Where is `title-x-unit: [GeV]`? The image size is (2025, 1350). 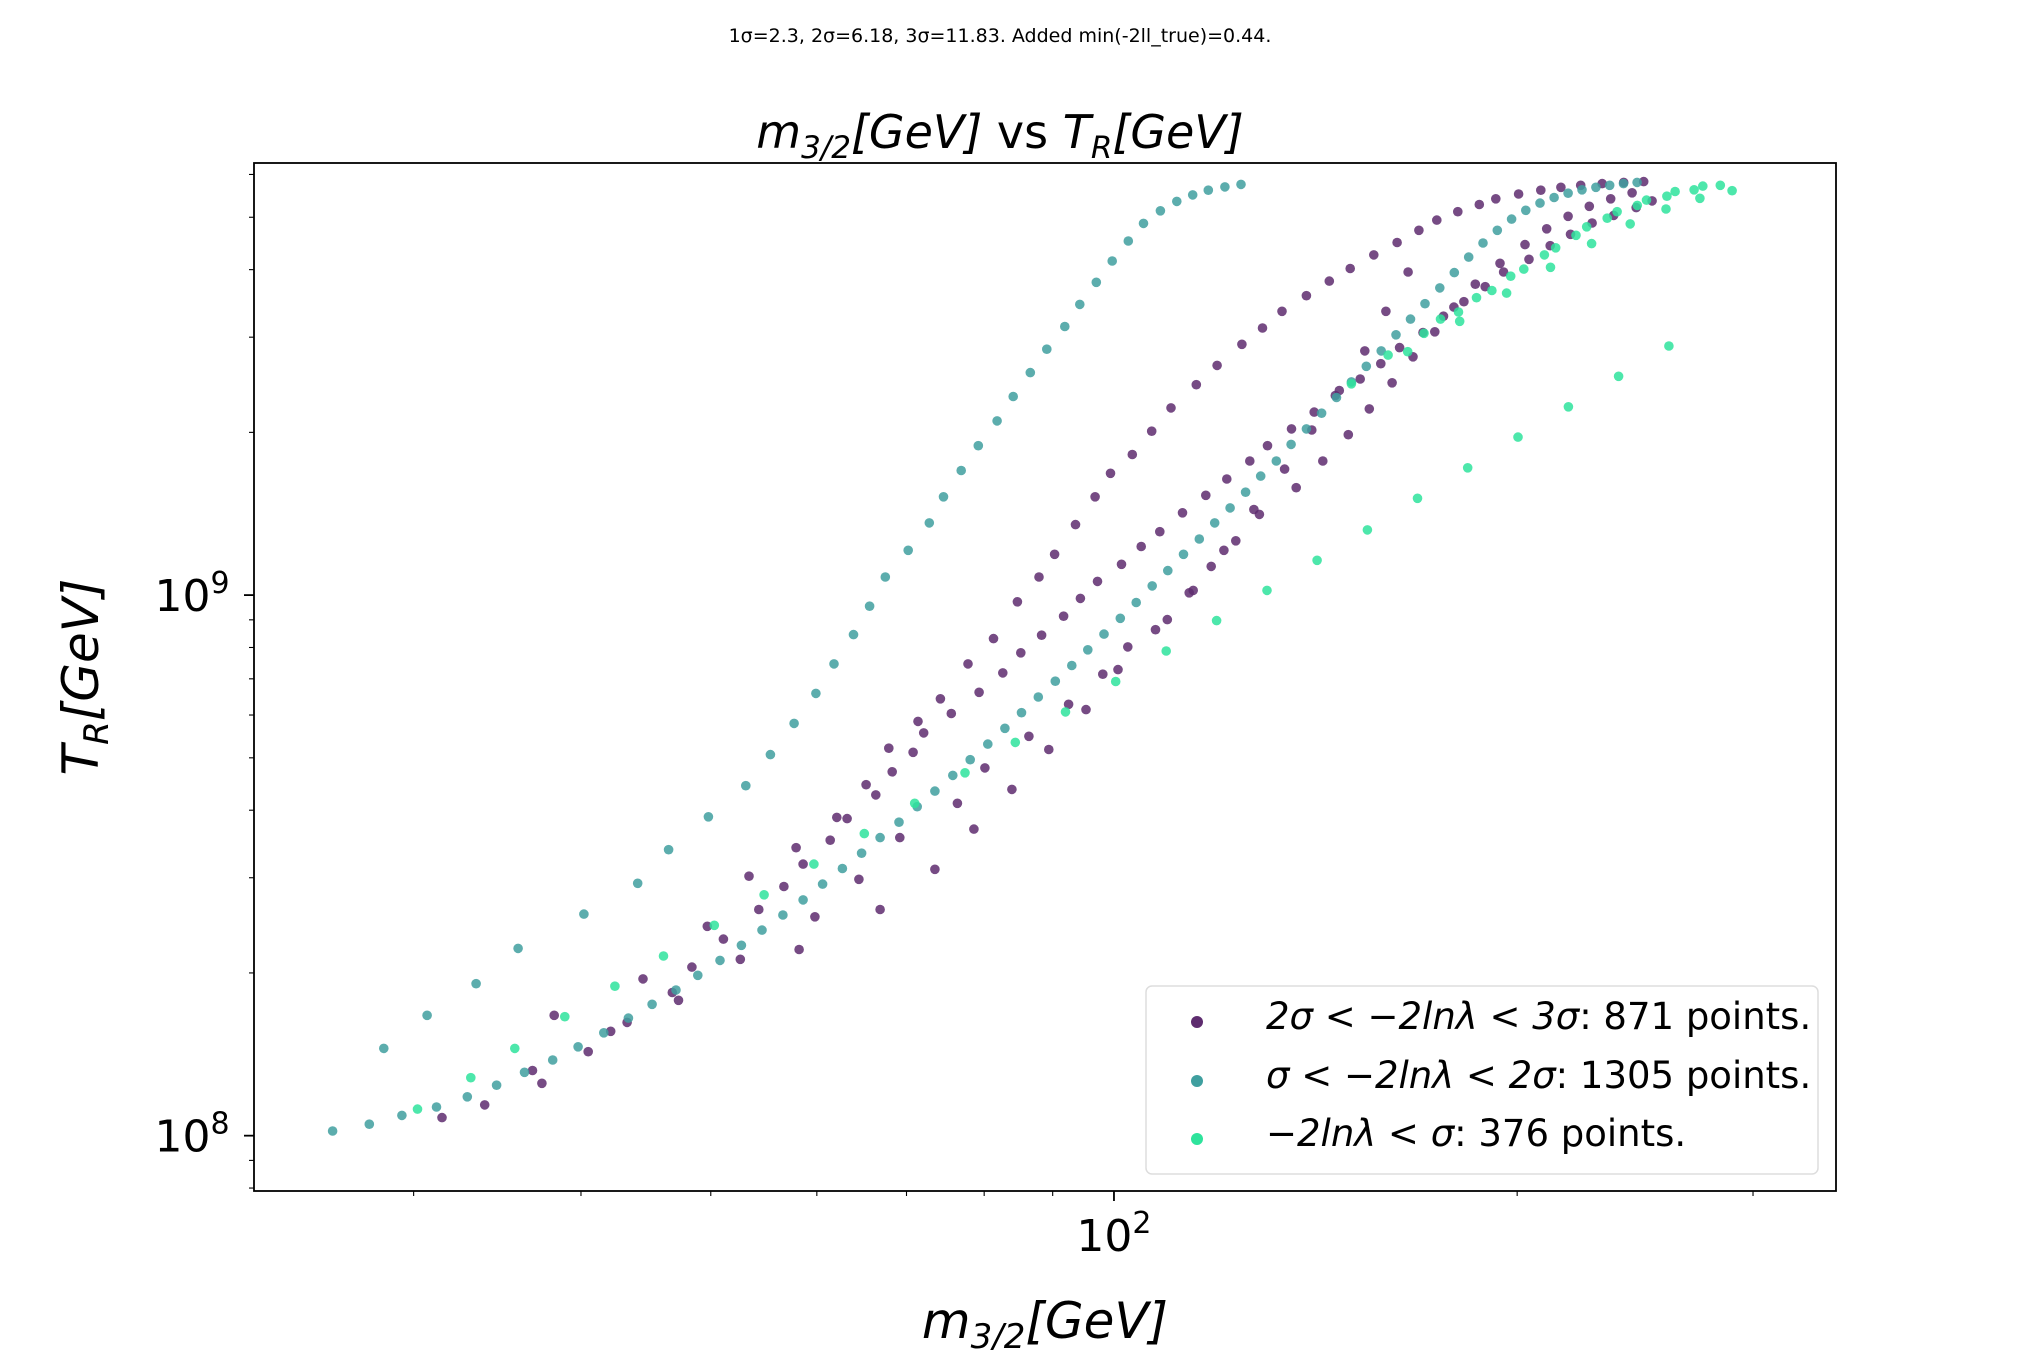 title-x-unit: [GeV] is located at coordinates (916, 132).